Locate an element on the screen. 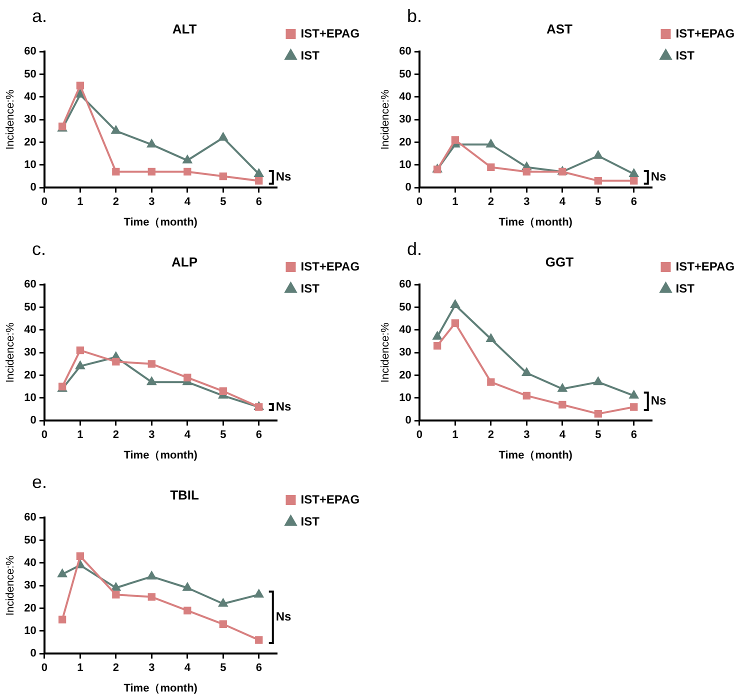 The image size is (750, 699). chart-title: AST is located at coordinates (559, 28).